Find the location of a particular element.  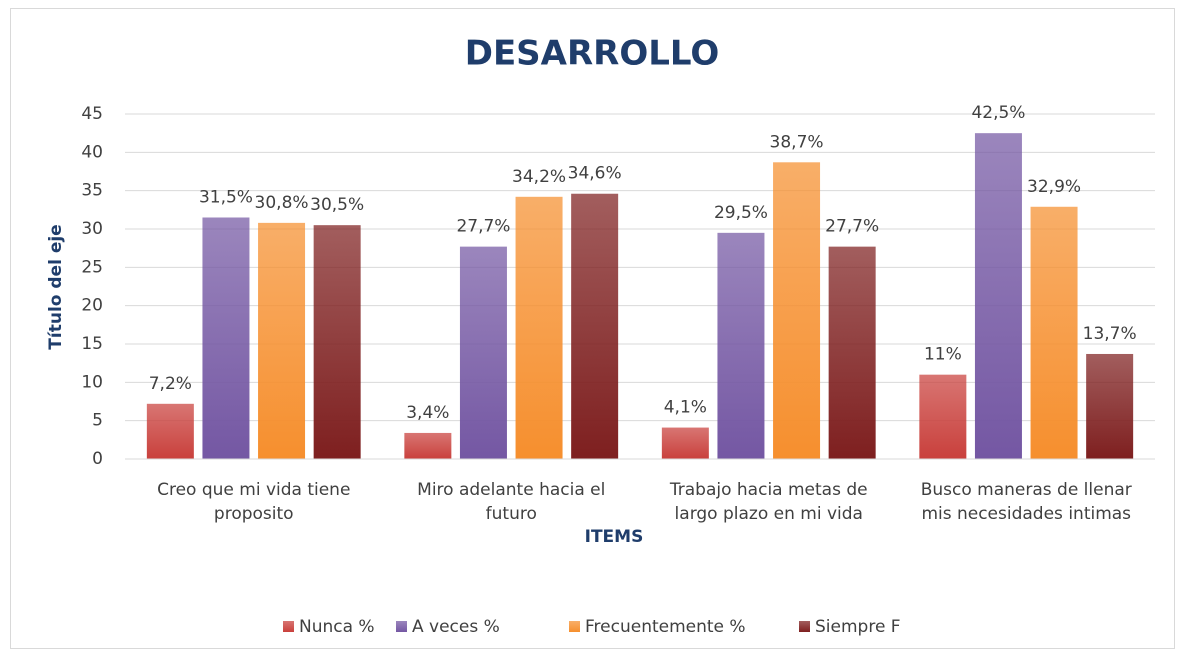

y-tick-label: 35 is located at coordinates (92, 191).